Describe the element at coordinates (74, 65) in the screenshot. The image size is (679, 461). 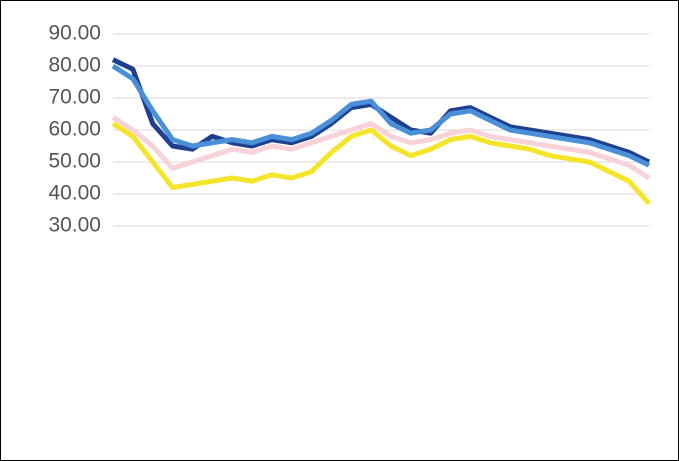
I see `y-tick-label: 80.00` at that location.